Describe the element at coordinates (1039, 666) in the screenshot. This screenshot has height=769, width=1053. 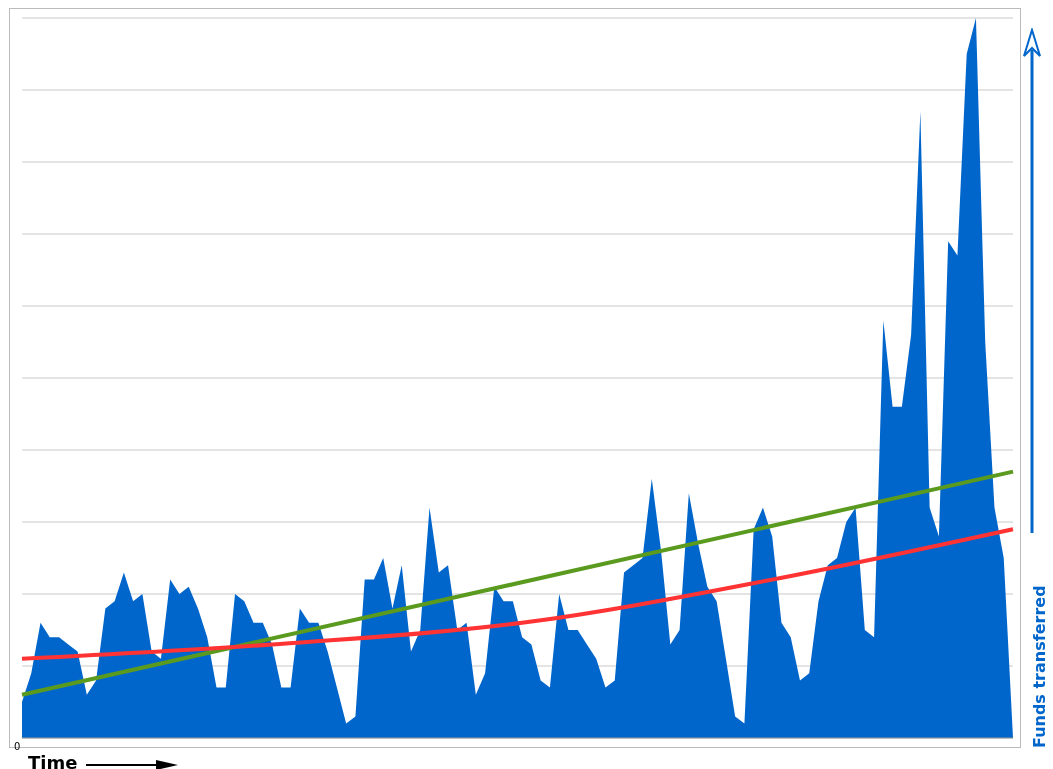
I see `y-axis-title: Funds transferred` at that location.